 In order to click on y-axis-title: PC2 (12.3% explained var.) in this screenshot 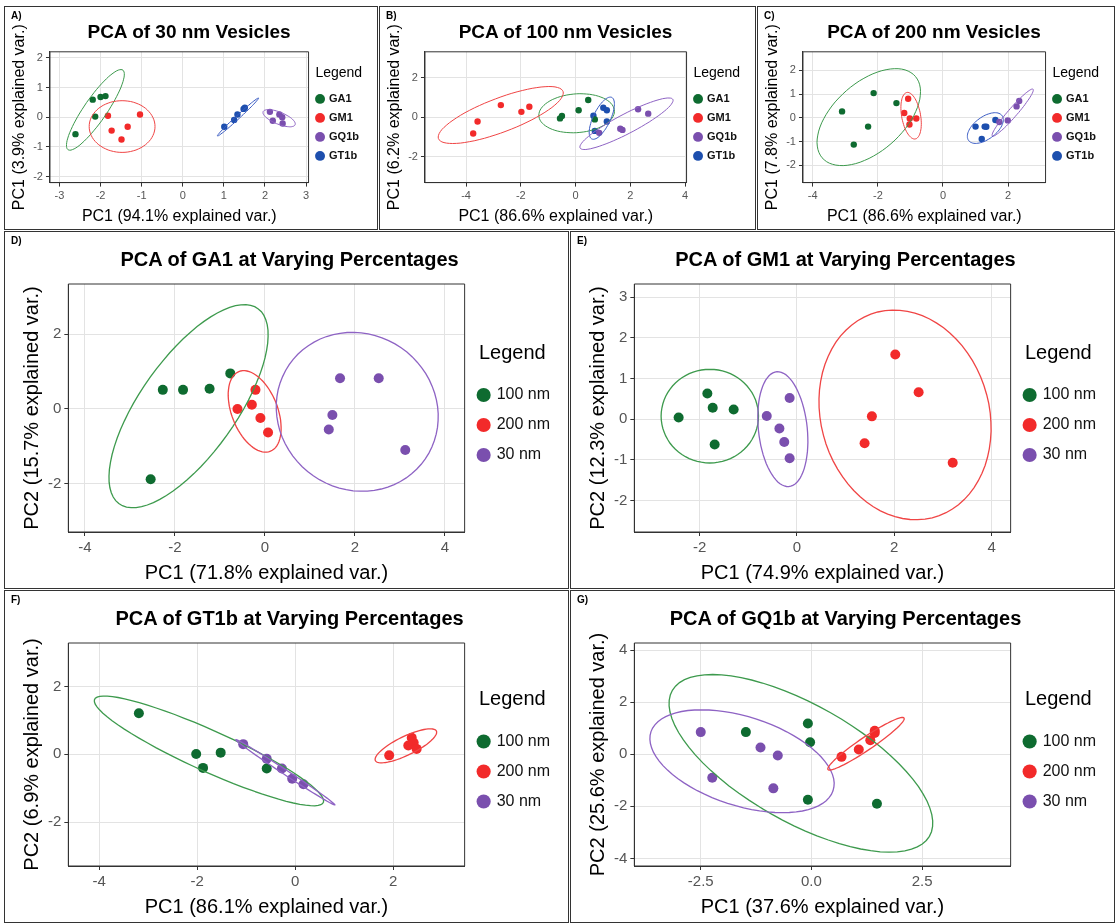, I will do `click(596, 408)`.